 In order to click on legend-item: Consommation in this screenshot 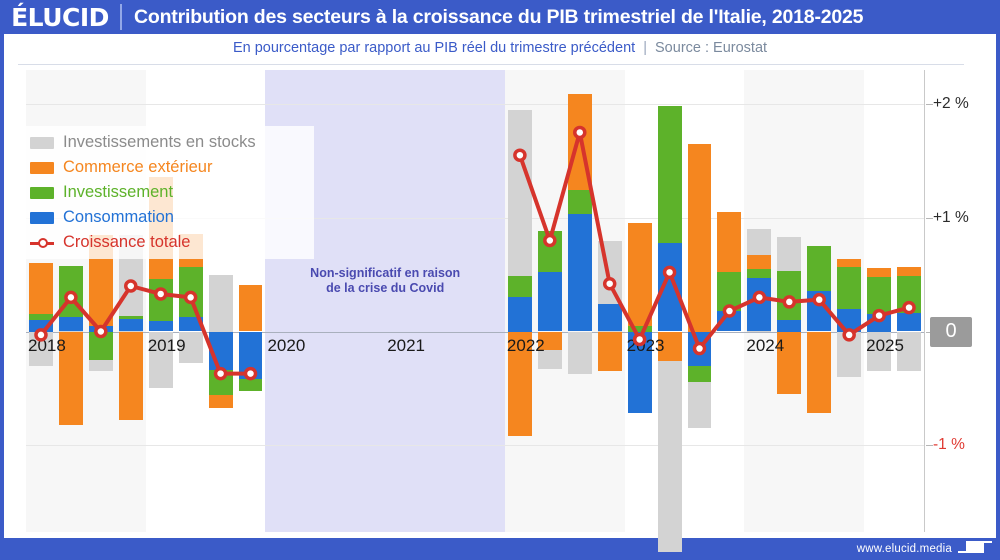, I will do `click(169, 217)`.